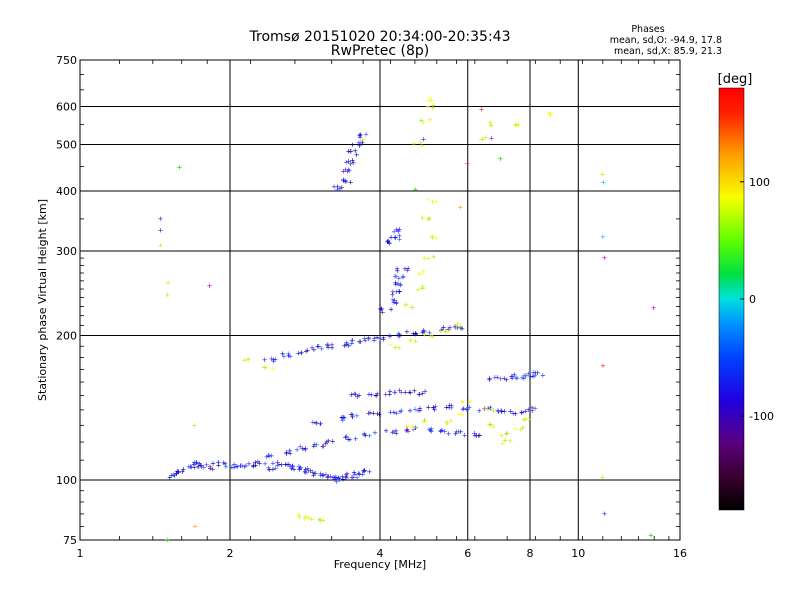  I want to click on x-tick-label: 1, so click(80, 553).